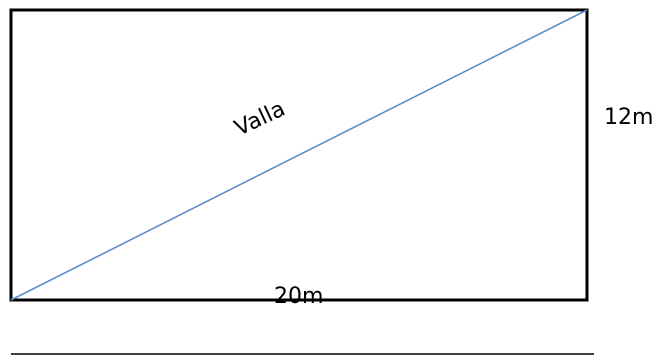  I want to click on width-label: 20m, so click(298, 296).